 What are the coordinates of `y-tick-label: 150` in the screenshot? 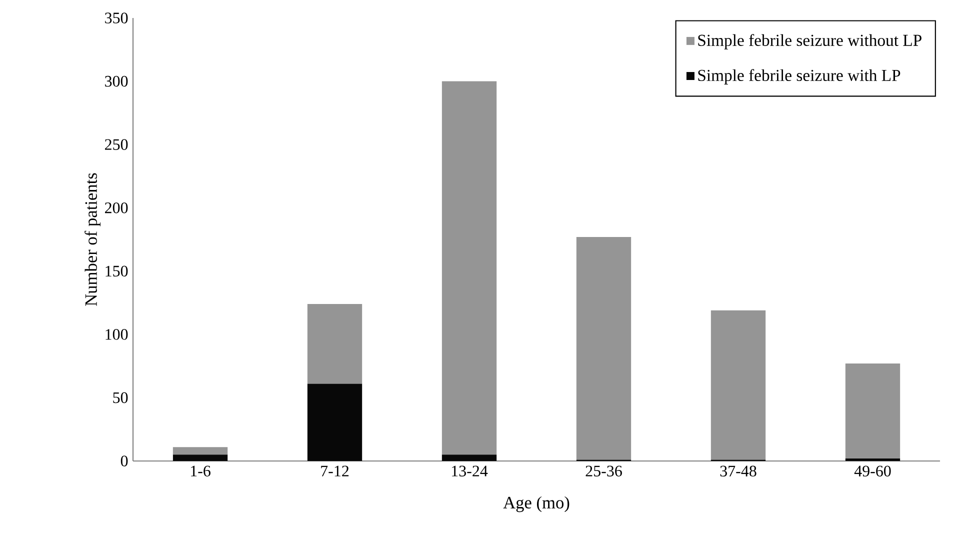 It's located at (117, 271).